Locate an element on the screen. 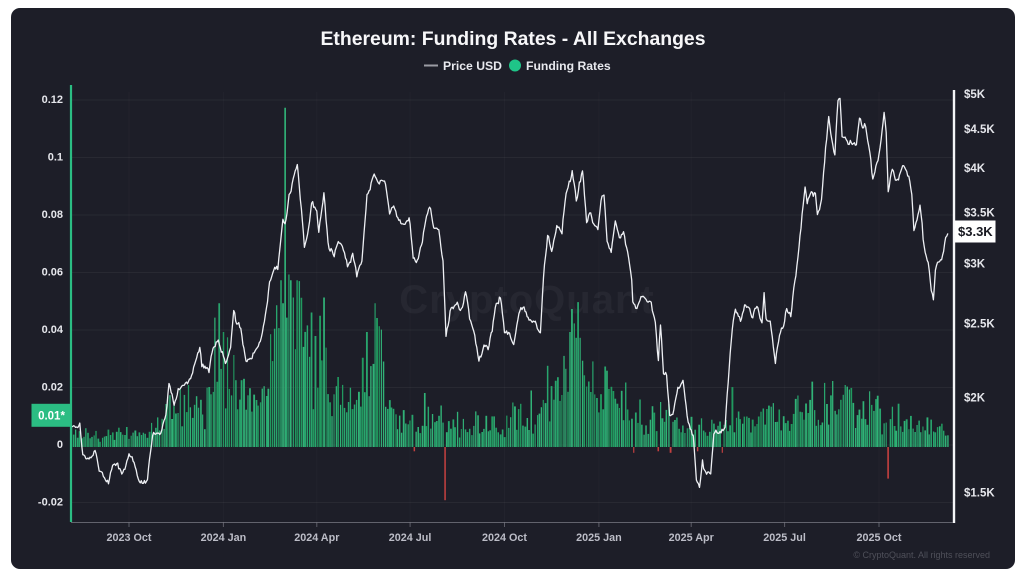  svg-text: Funding Rates is located at coordinates (568, 66).